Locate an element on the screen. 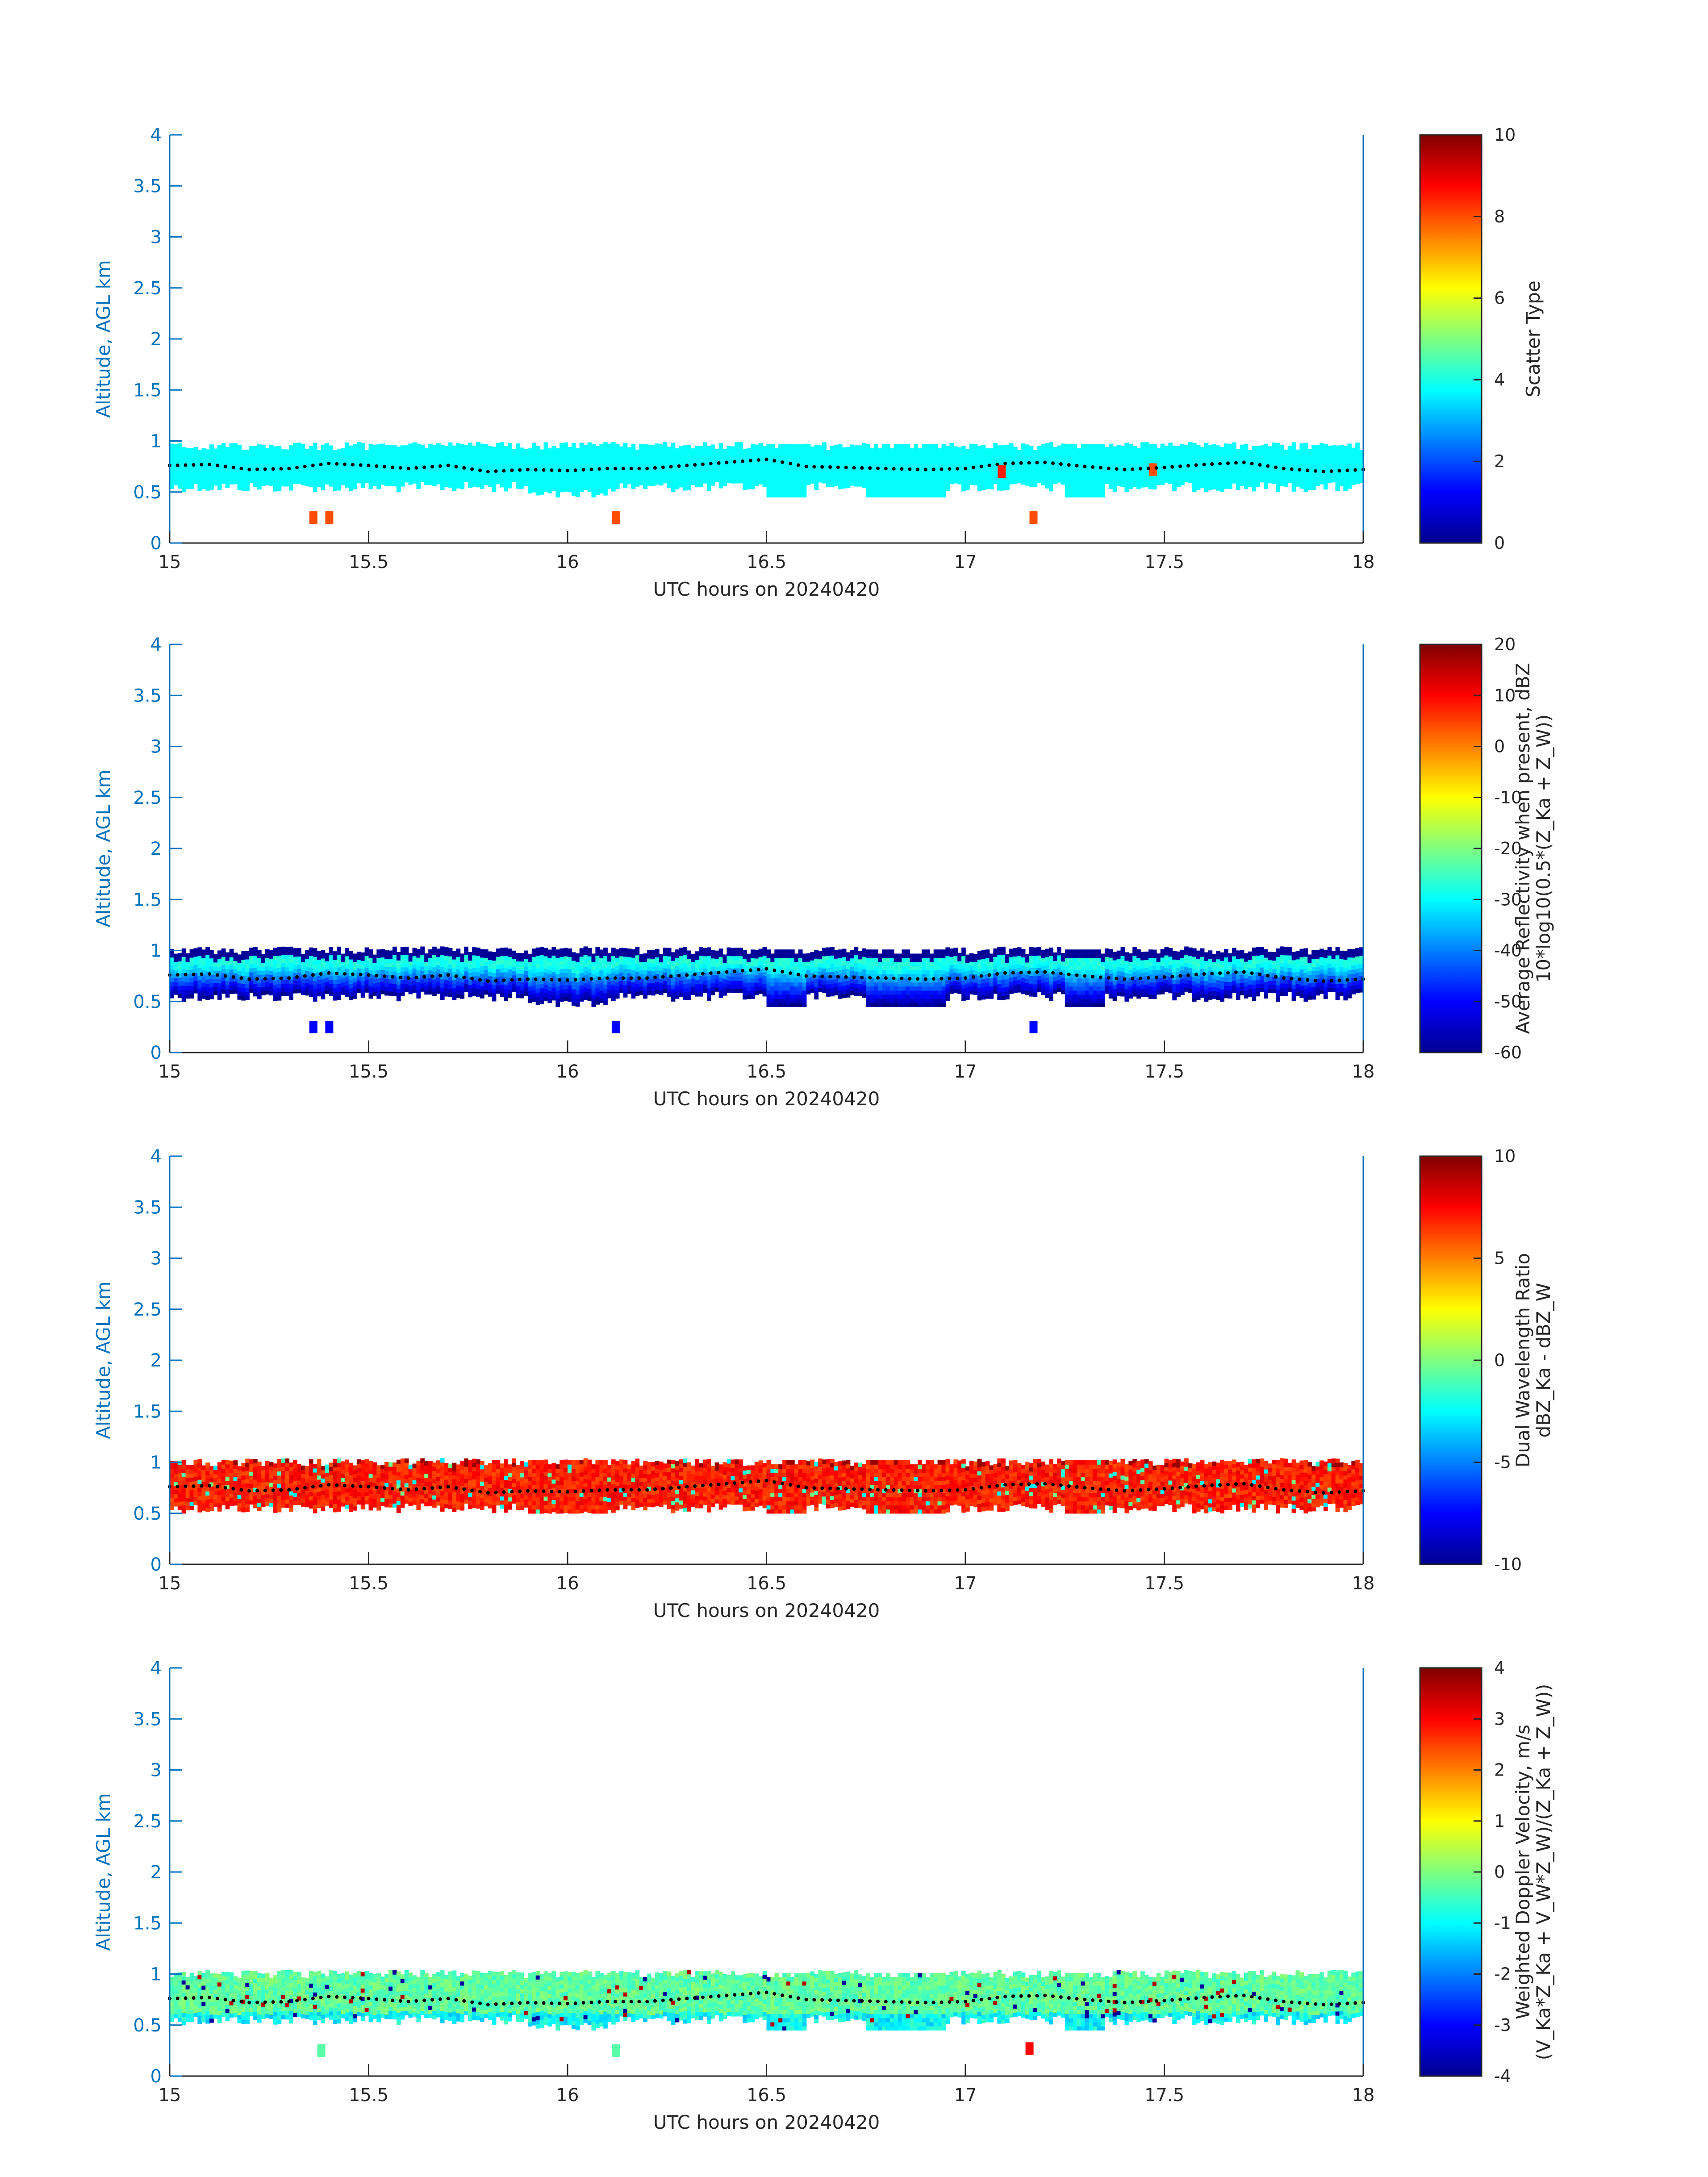 The image size is (1708, 2177). x-tick-label: 17 is located at coordinates (965, 562).